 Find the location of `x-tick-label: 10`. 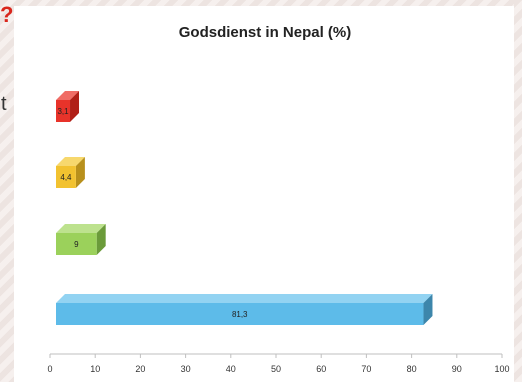

x-tick-label: 10 is located at coordinates (95, 369).